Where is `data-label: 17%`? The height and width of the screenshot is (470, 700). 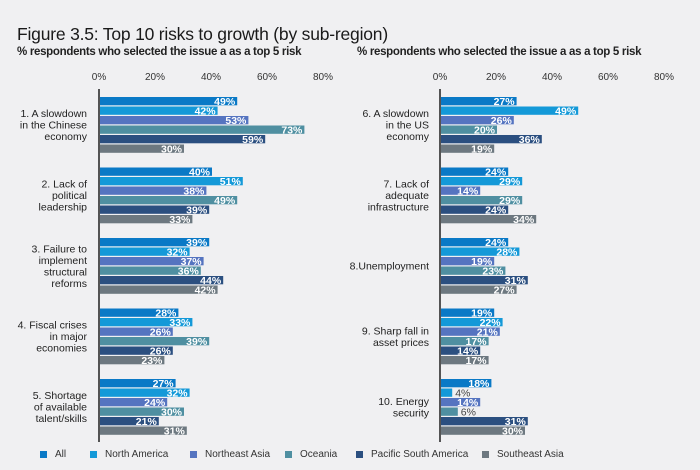 data-label: 17% is located at coordinates (477, 361).